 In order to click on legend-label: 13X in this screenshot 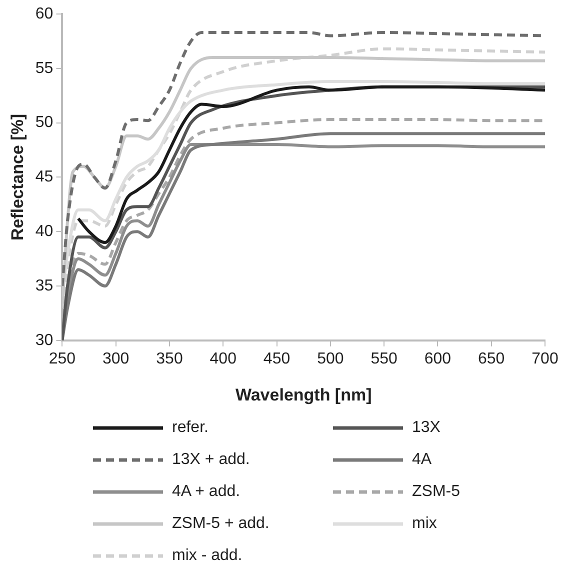, I will do `click(426, 428)`.